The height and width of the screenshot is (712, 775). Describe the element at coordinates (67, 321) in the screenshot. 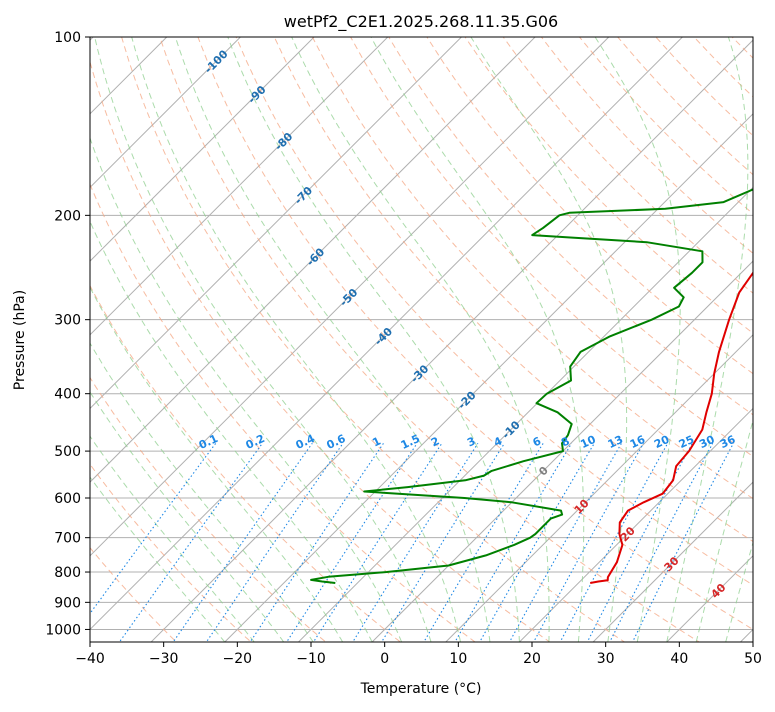

I see `y-tick-label: 300` at that location.